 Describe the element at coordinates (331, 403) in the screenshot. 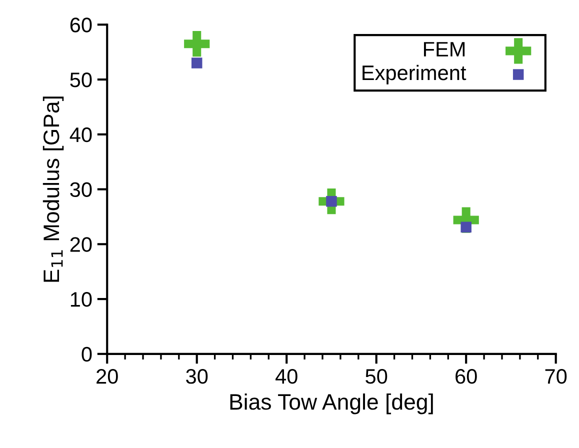

I see `x-axis-title: Bias Tow Angle [deg]` at that location.